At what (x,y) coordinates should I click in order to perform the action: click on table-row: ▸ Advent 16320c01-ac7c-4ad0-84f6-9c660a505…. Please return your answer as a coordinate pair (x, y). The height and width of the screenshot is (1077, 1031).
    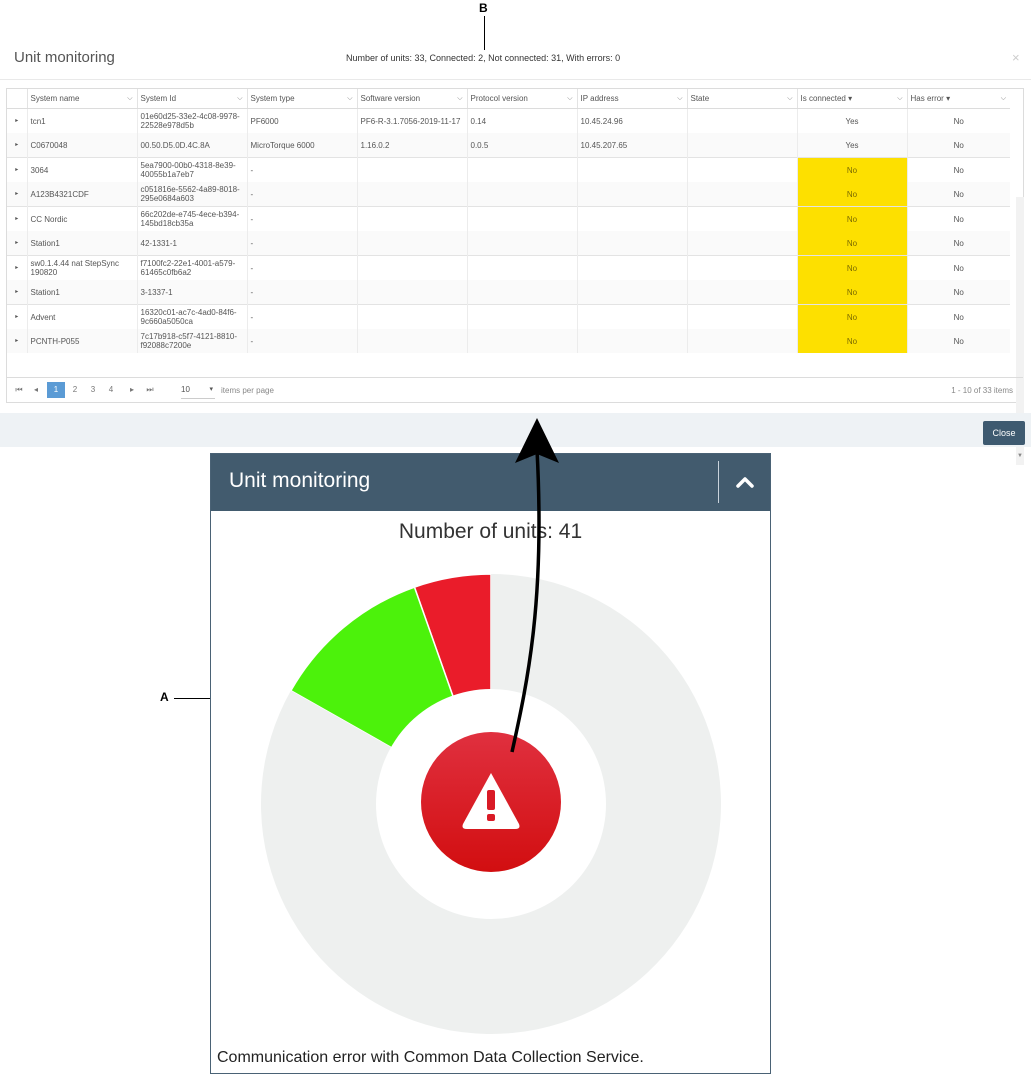
    Looking at the image, I should click on (508, 316).